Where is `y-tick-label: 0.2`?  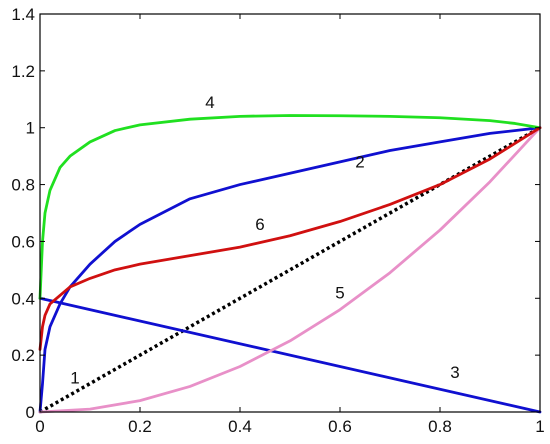 y-tick-label: 0.2 is located at coordinates (23, 355).